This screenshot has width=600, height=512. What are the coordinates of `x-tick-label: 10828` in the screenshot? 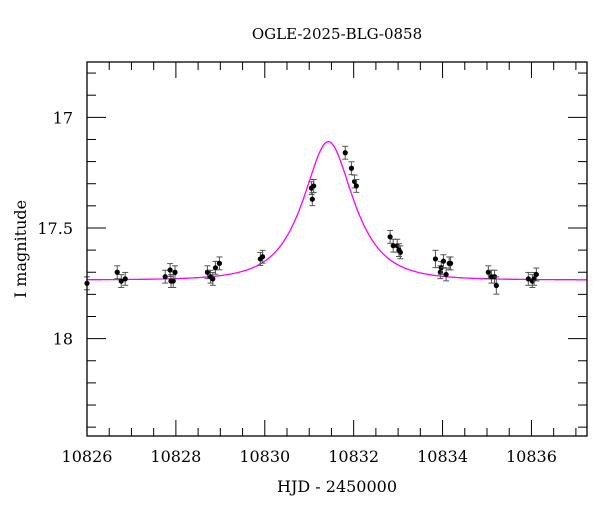 It's located at (175, 456).